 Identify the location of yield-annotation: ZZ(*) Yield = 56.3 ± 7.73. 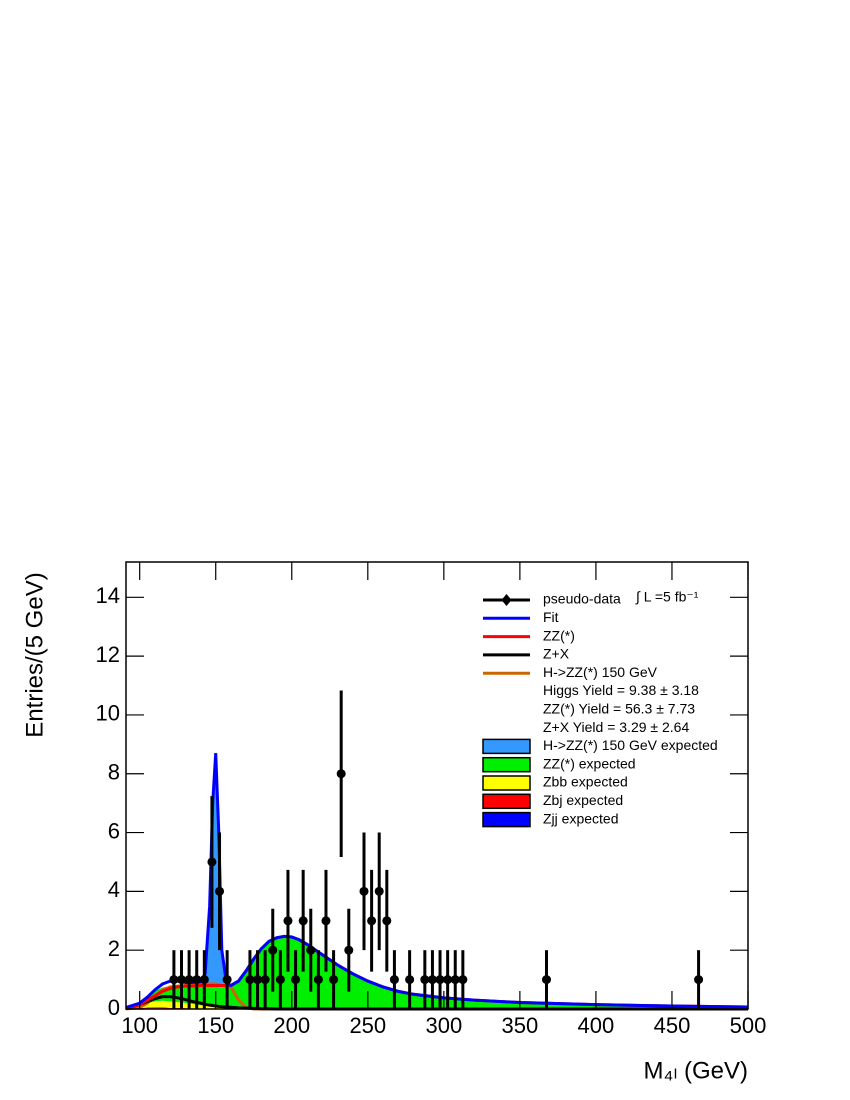
(619, 709).